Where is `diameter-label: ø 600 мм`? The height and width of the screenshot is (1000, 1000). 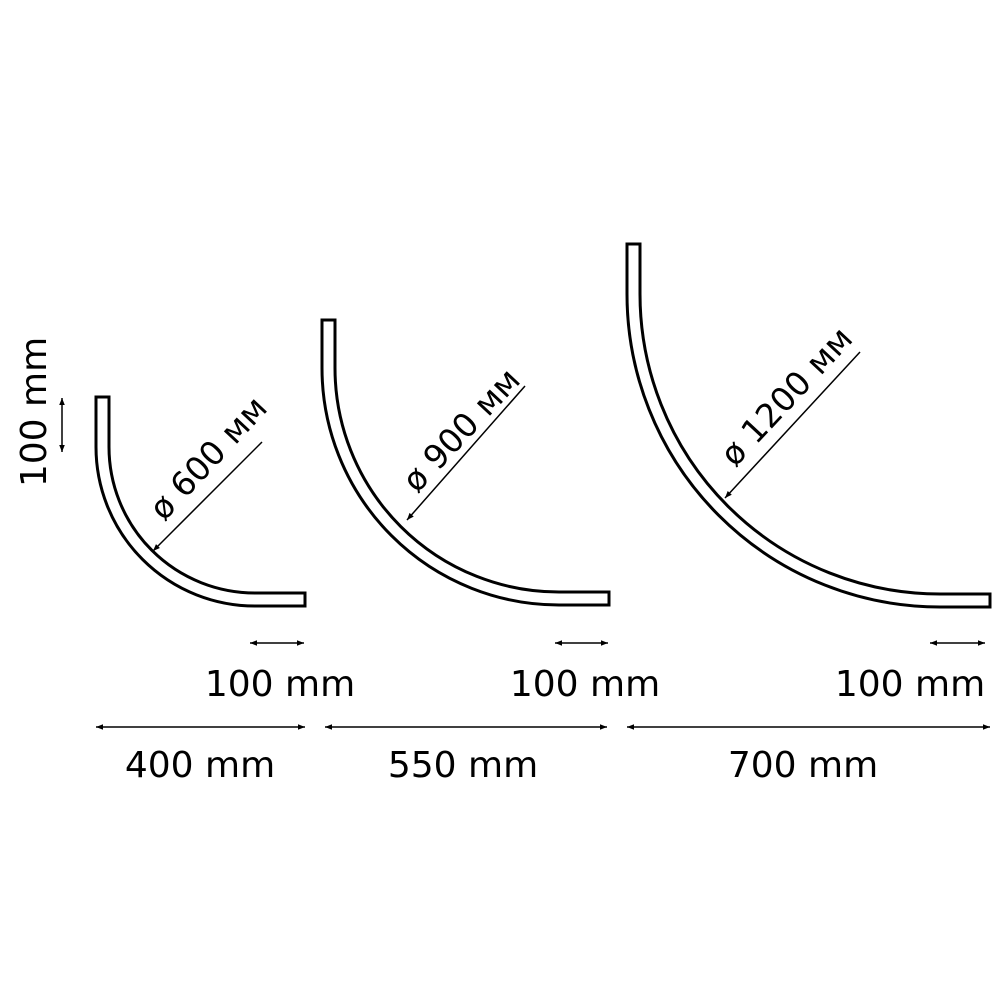
diameter-label: ø 600 мм is located at coordinates (208, 457).